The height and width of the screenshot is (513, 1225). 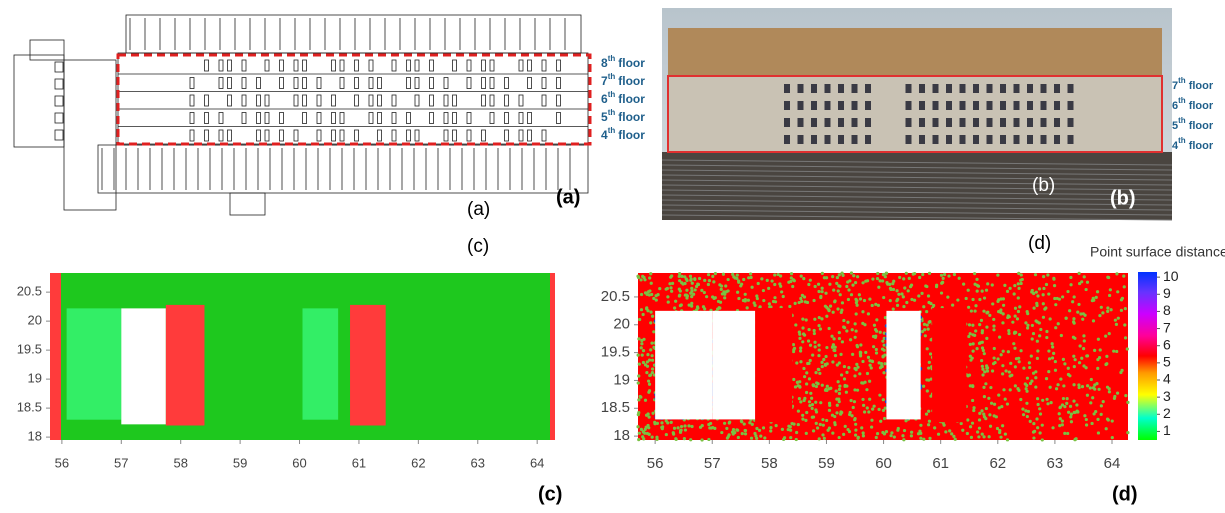 I want to click on floor-label: 5th floor, so click(x=623, y=116).